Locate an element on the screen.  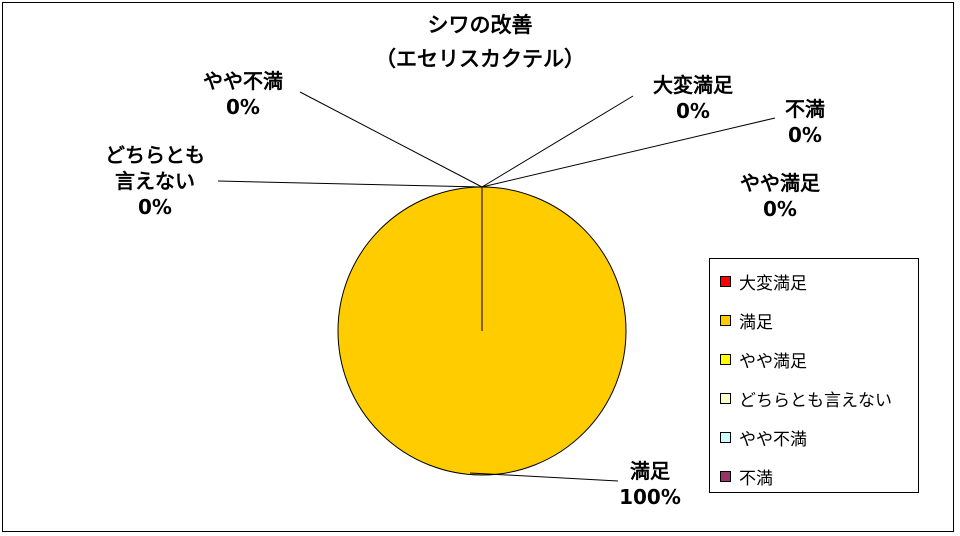
label-dochira: どちらとも 言えない 0% is located at coordinates (155, 181).